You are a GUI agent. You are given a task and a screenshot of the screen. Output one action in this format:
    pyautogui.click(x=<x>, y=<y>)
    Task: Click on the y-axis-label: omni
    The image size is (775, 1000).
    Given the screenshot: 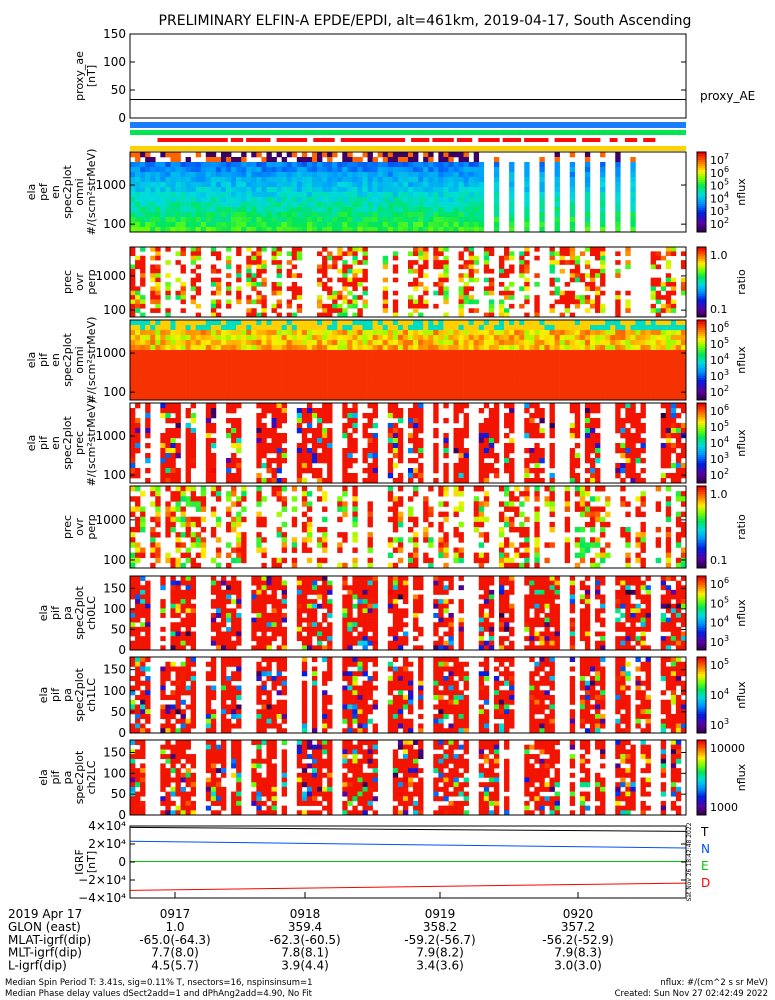 What is the action you would take?
    pyautogui.click(x=79, y=359)
    